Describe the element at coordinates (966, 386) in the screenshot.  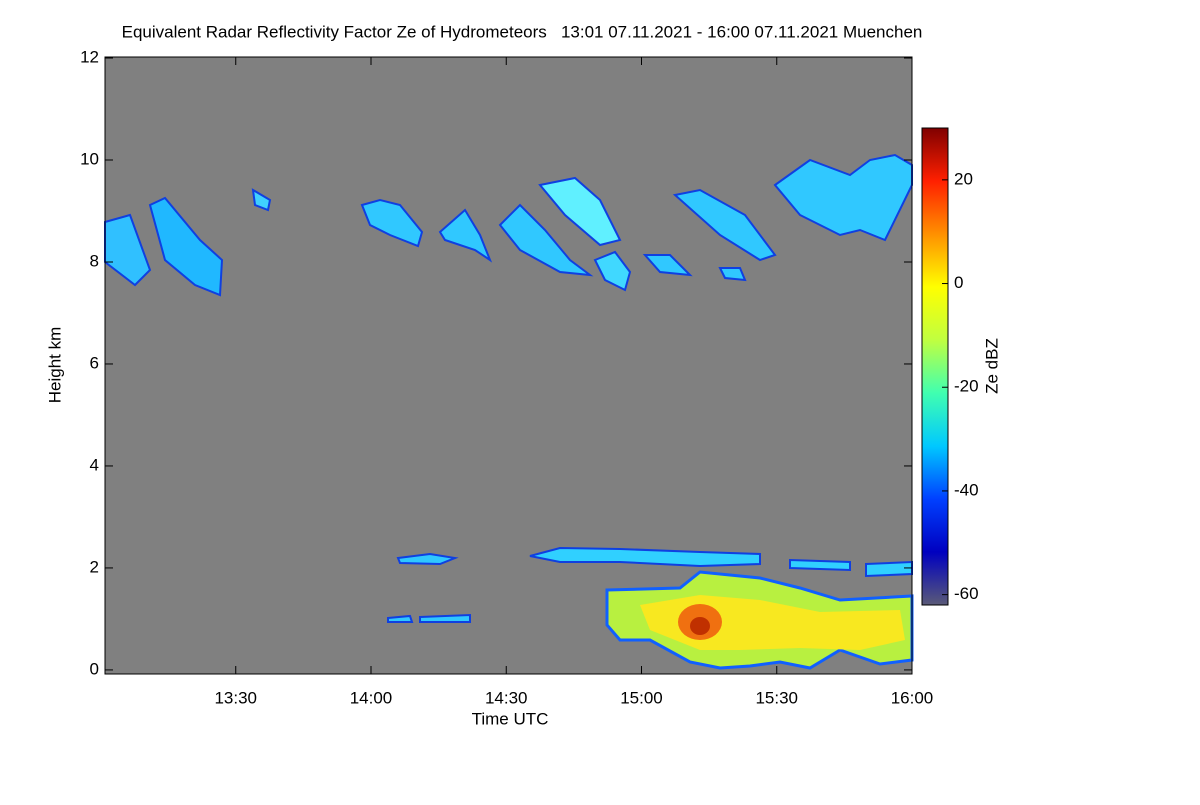
I see `colorbar-tick-label: -20` at that location.